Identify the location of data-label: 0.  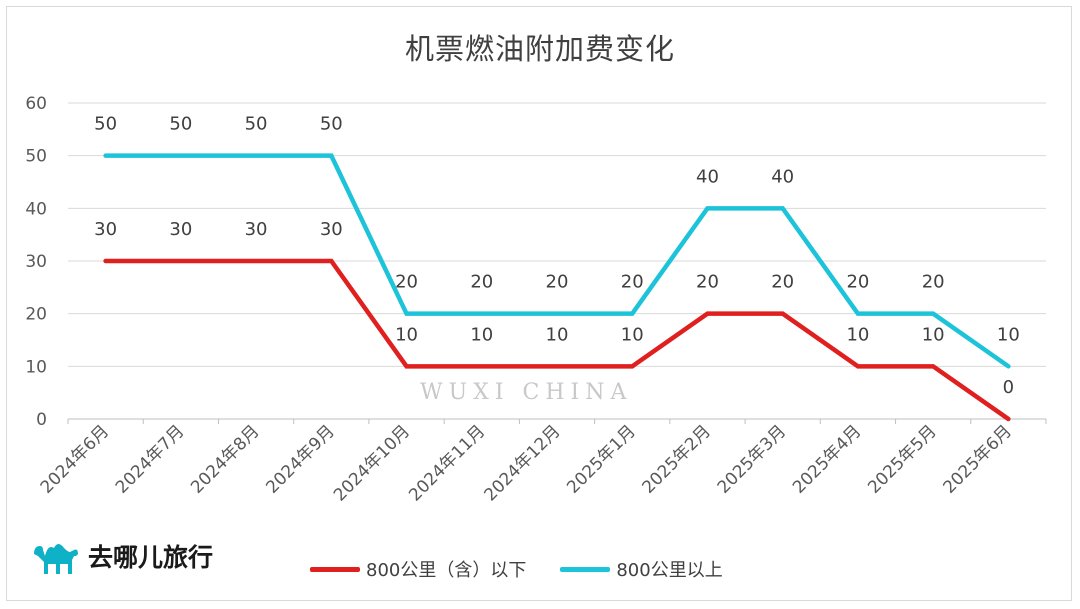
(1008, 387).